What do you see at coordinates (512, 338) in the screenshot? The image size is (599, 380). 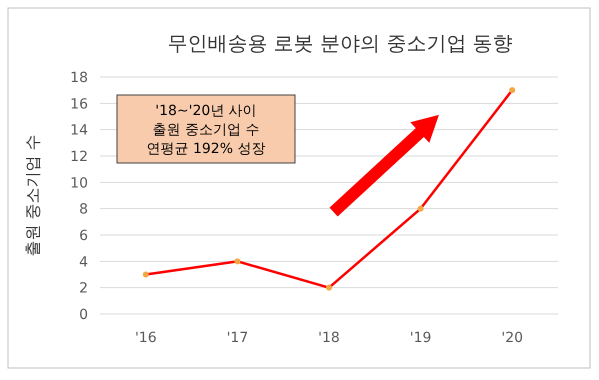 I see `x-tick-label: '20` at bounding box center [512, 338].